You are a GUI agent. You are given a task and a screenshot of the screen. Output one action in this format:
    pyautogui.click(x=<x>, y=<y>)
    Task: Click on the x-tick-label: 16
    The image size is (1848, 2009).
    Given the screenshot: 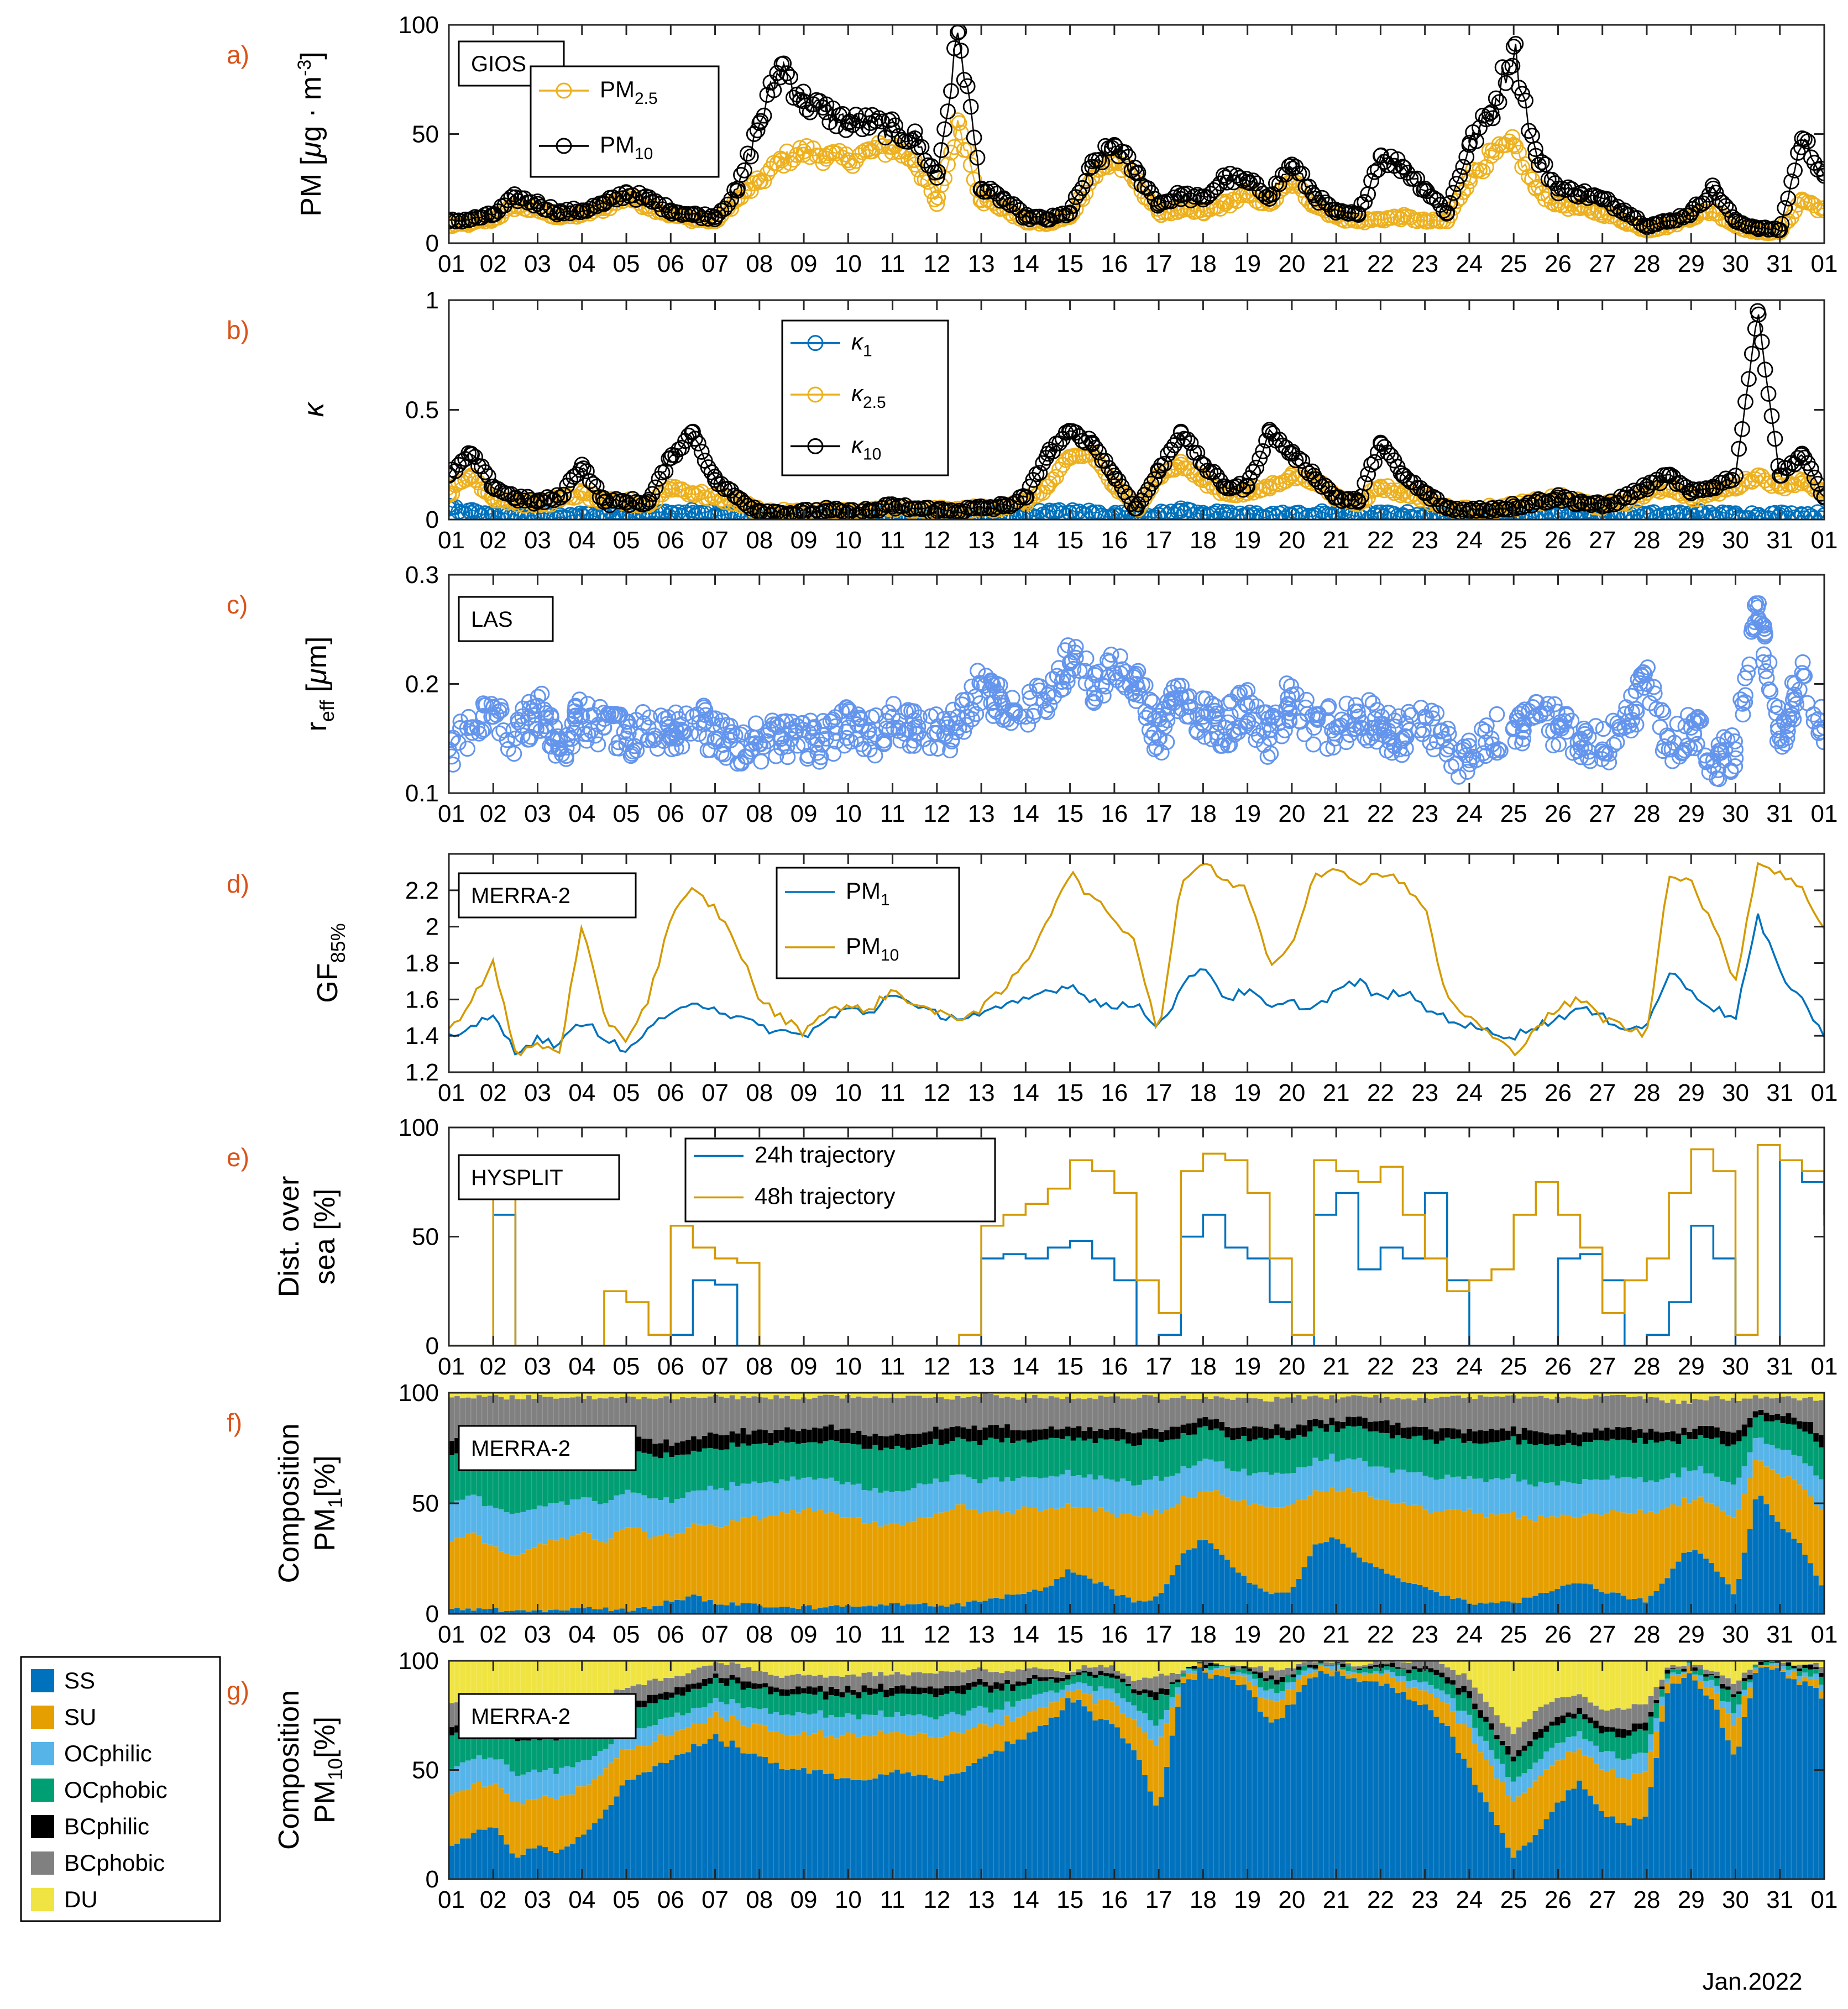 What is the action you would take?
    pyautogui.click(x=1114, y=263)
    